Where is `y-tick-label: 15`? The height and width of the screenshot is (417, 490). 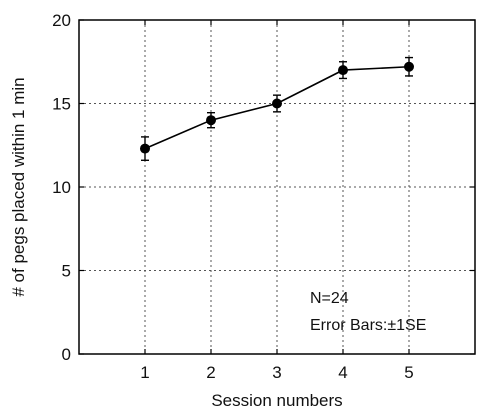
y-tick-label: 15 is located at coordinates (61, 104).